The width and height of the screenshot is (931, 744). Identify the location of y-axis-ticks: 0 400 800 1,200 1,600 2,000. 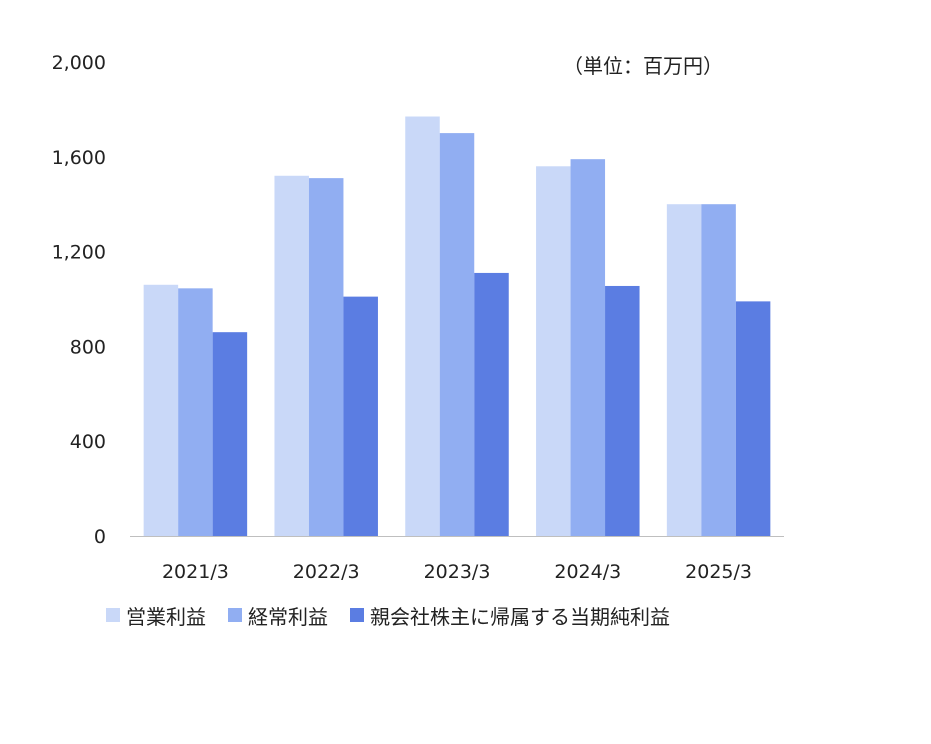
(79, 300).